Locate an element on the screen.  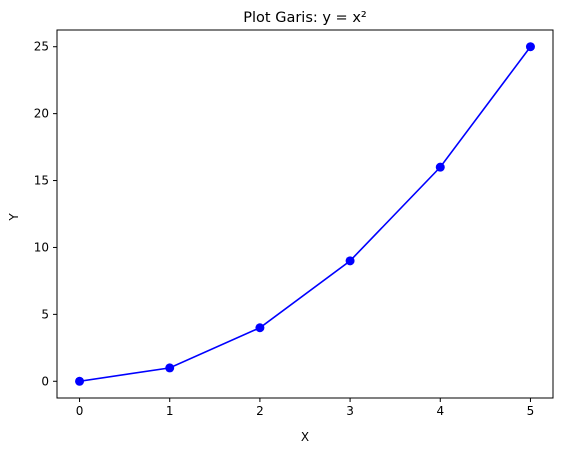
y-tick-label: 5 is located at coordinates (45, 314).